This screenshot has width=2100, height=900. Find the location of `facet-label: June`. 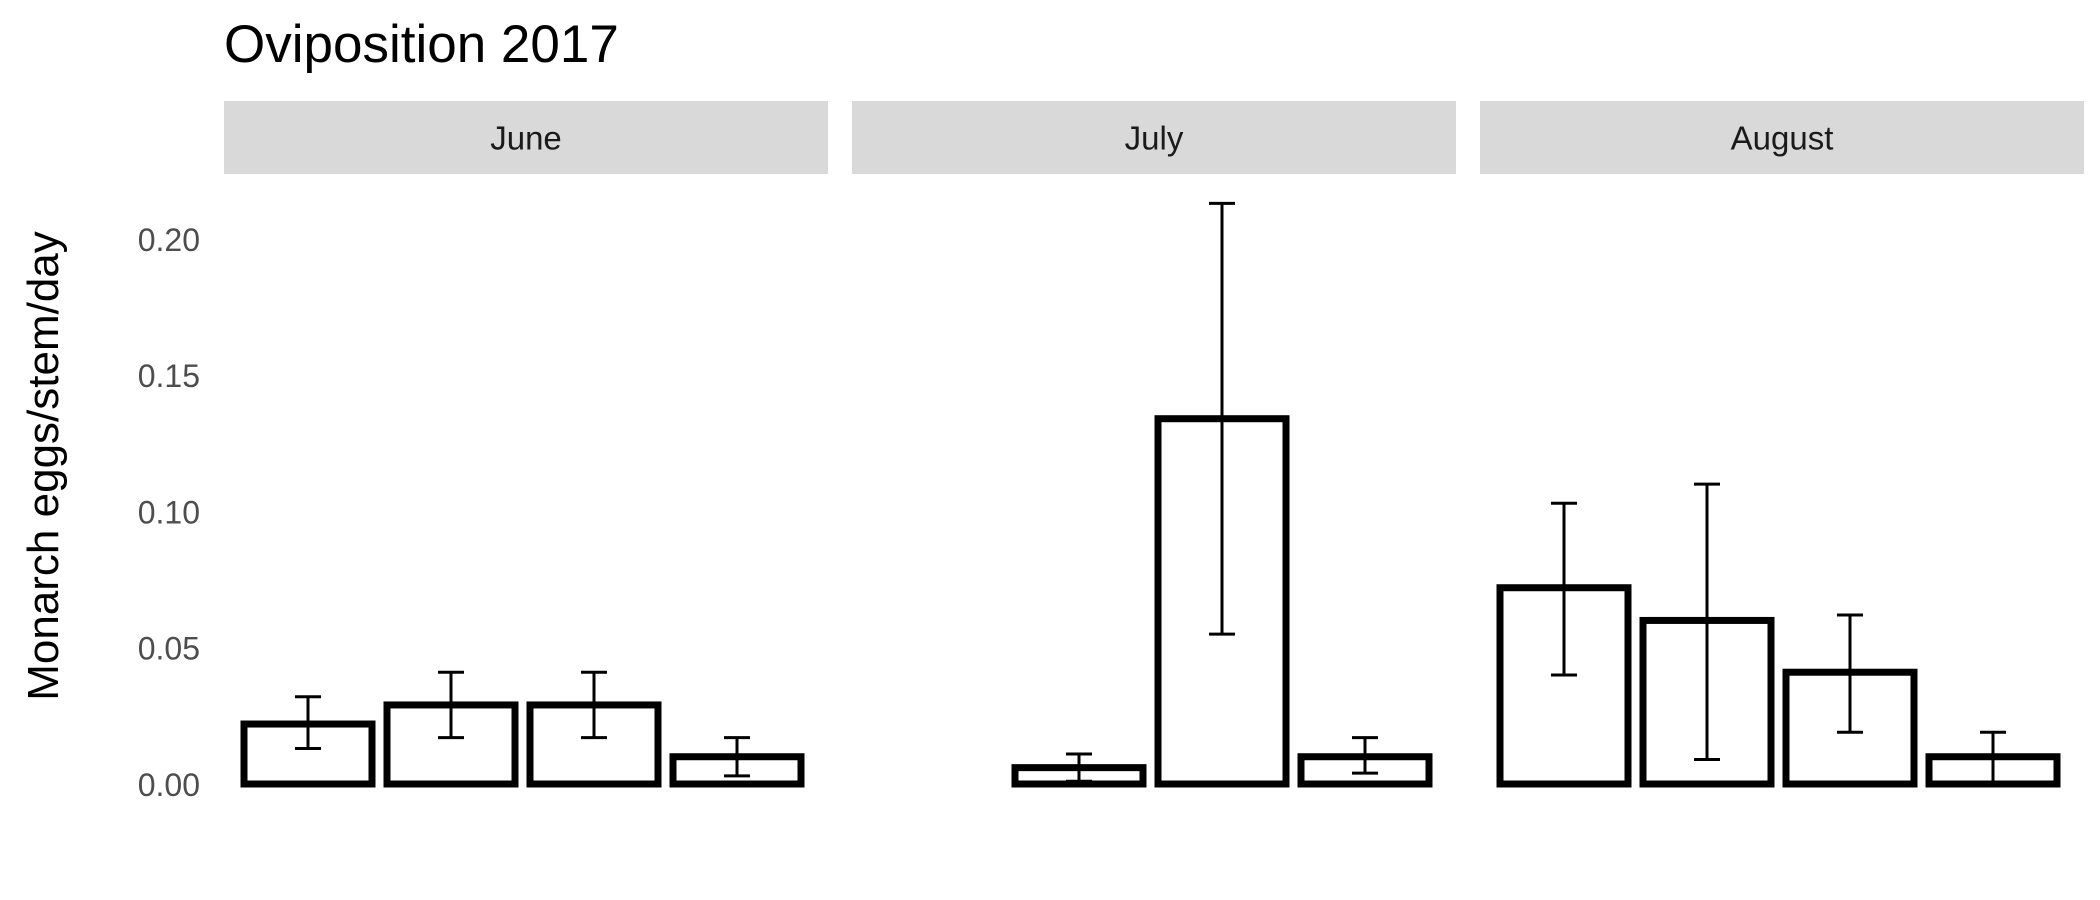

facet-label: June is located at coordinates (526, 138).